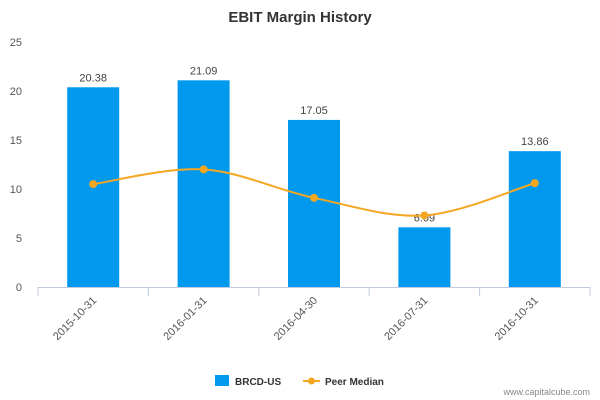 The image size is (600, 400). I want to click on y-tick-label: 15, so click(16, 141).